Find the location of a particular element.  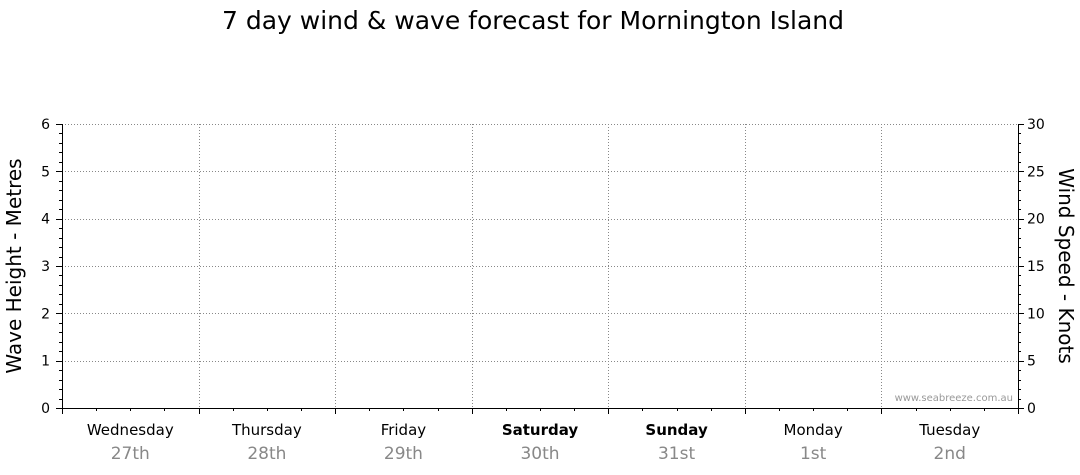

day-name-label: Wednesday is located at coordinates (130, 430).